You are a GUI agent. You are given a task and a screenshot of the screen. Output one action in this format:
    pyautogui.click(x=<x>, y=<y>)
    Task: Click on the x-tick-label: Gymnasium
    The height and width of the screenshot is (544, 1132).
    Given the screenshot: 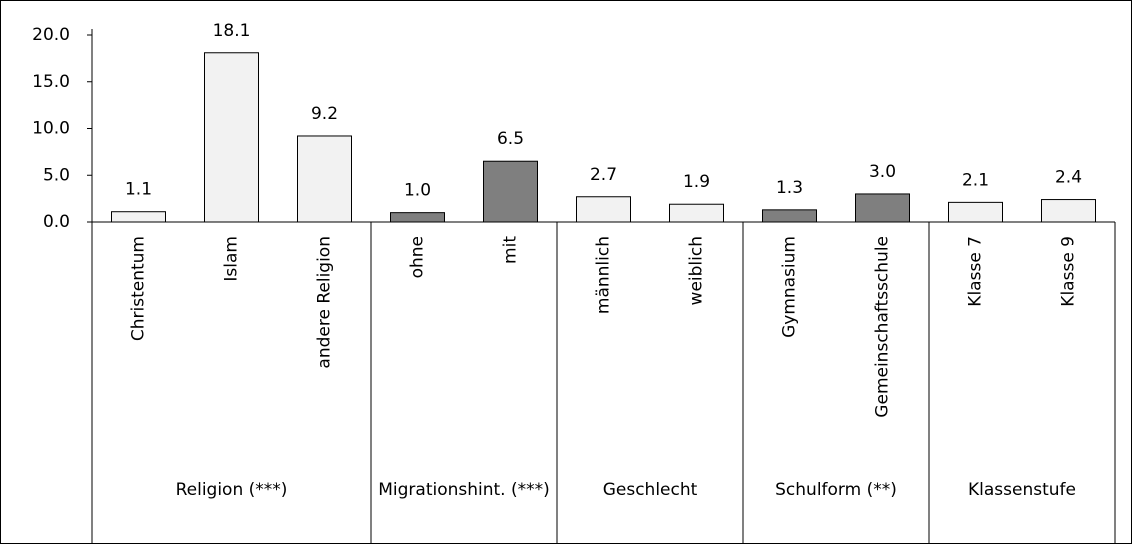 What is the action you would take?
    pyautogui.click(x=790, y=287)
    